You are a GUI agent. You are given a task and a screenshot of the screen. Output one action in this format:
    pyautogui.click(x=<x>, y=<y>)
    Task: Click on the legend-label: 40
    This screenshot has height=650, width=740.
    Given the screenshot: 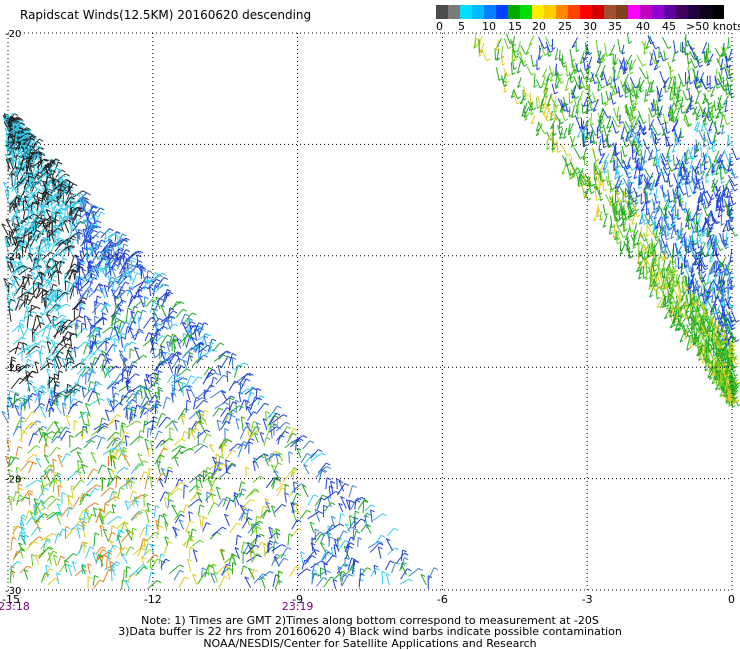 What is the action you would take?
    pyautogui.click(x=643, y=26)
    